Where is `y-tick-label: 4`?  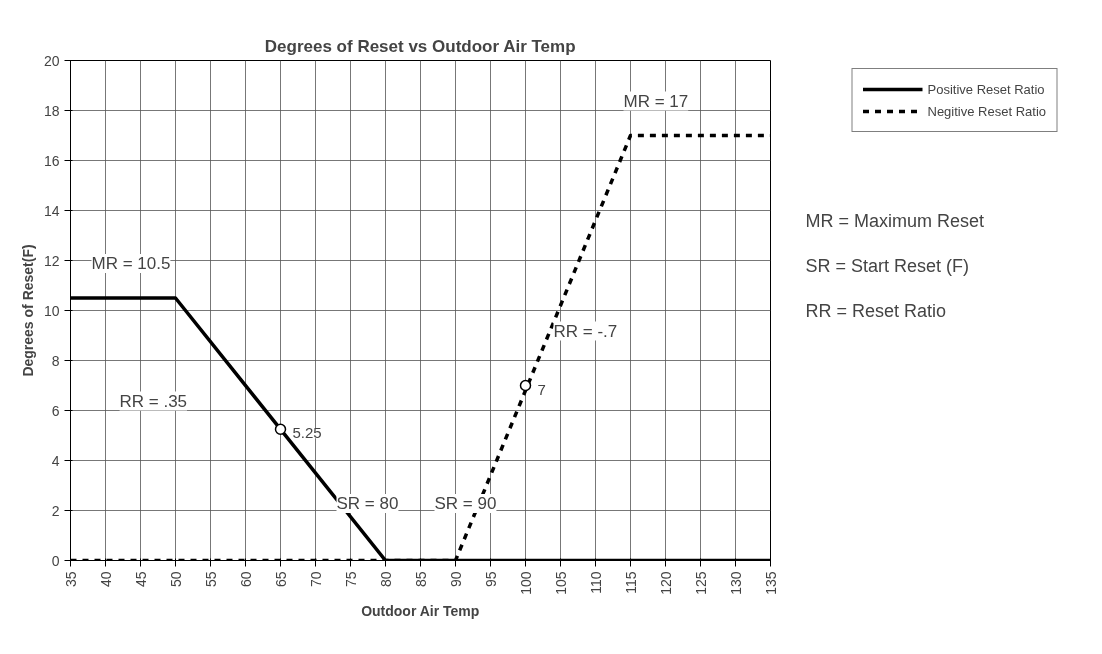 y-tick-label: 4 is located at coordinates (55, 460).